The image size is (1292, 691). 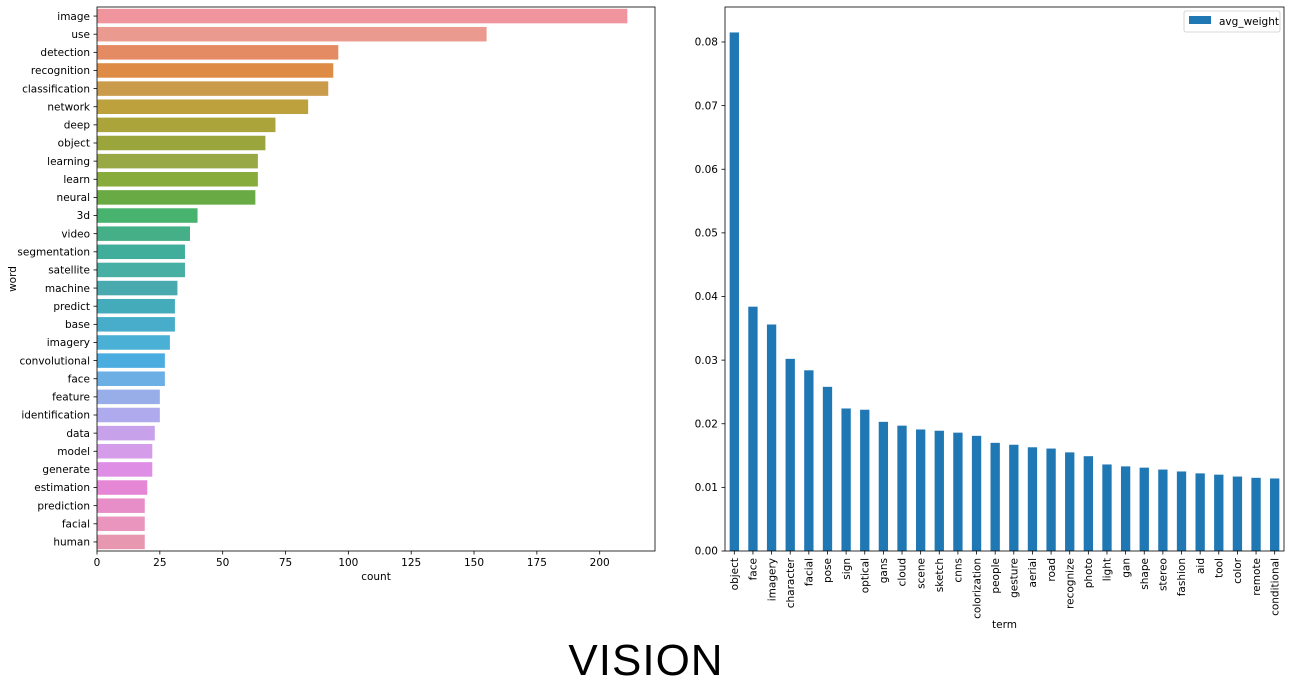 What do you see at coordinates (996, 576) in the screenshot?
I see `x-tick-label: people` at bounding box center [996, 576].